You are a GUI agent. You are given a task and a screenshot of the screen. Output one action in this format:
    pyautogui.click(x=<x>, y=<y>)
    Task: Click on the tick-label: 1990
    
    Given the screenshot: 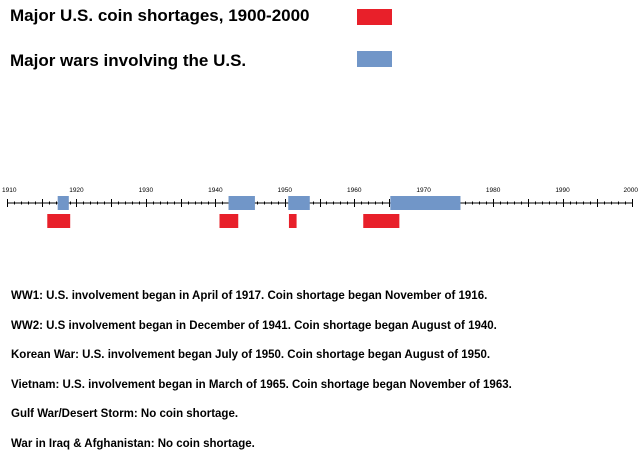 What is the action you would take?
    pyautogui.click(x=562, y=190)
    